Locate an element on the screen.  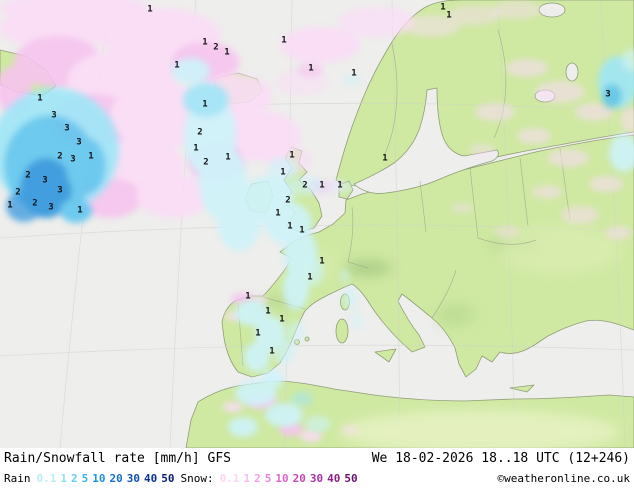
white-sea is located at coordinates (552, 10).